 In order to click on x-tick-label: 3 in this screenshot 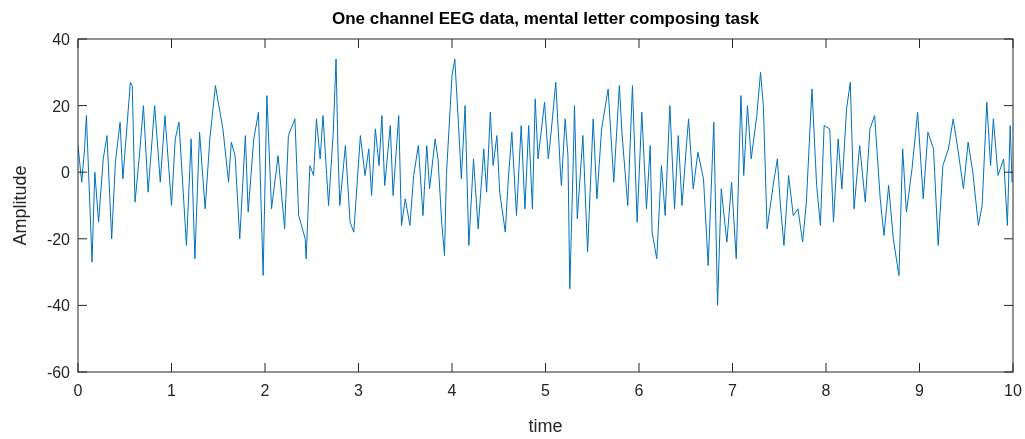, I will do `click(359, 390)`.